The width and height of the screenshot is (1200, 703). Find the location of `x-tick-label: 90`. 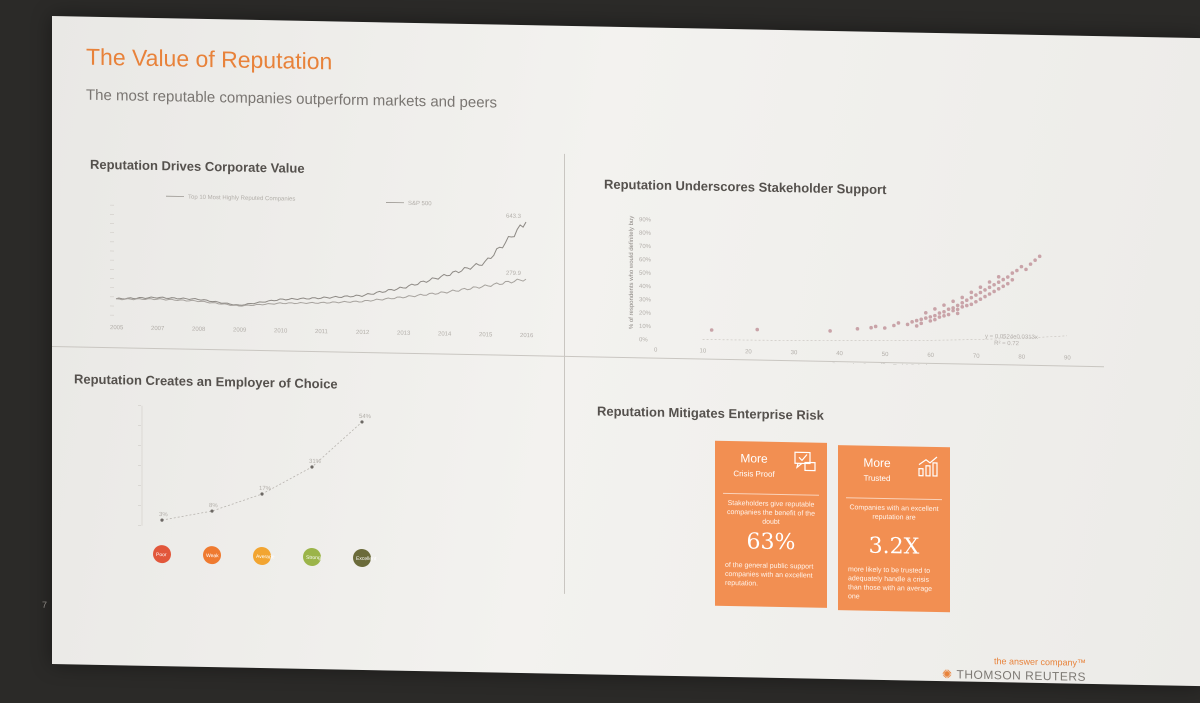

x-tick-label: 90 is located at coordinates (1067, 358).